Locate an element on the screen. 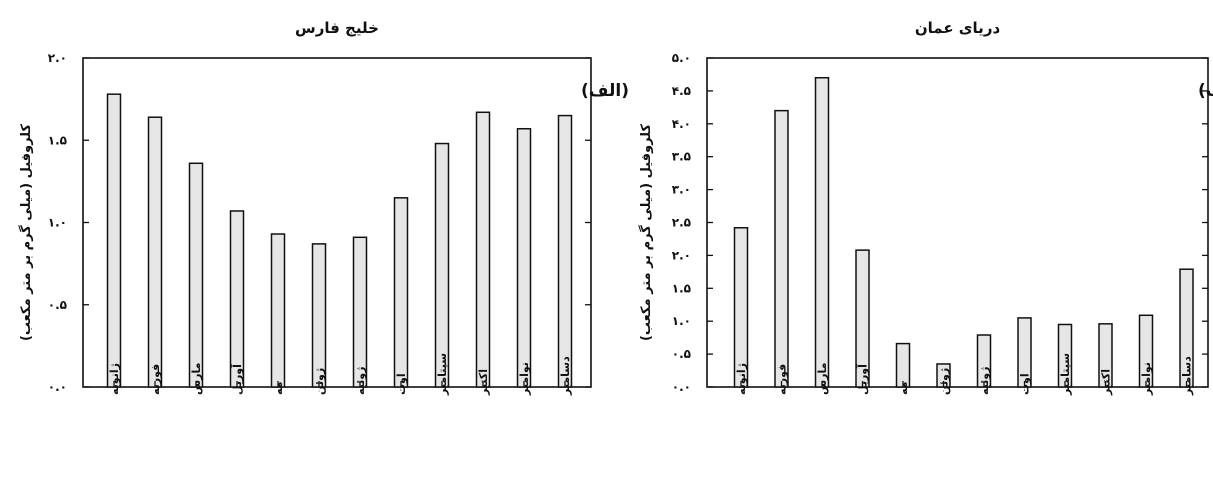  y-tick-label: ۴.۵ is located at coordinates (681, 91).